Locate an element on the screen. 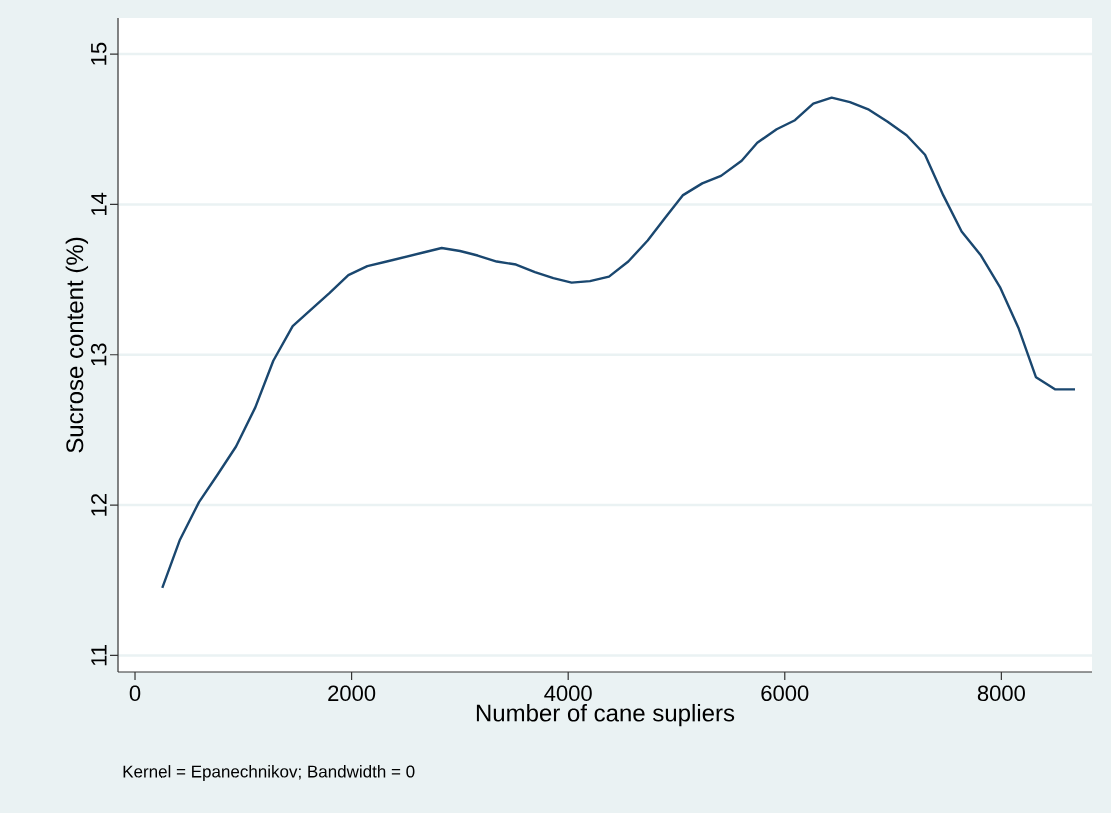 The width and height of the screenshot is (1111, 813). x-tick-label: 2000 is located at coordinates (352, 693).